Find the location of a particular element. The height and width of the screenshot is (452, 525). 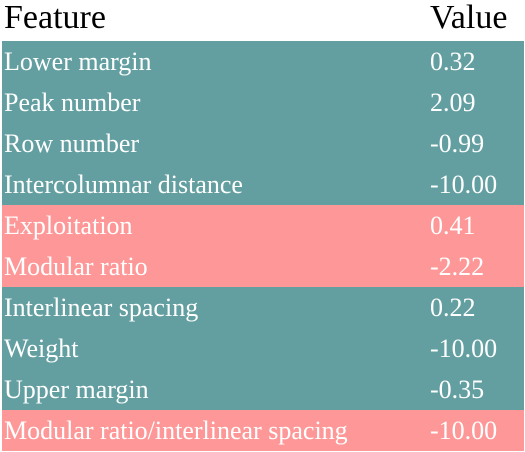

value-cell: -0.35 is located at coordinates (457, 389).